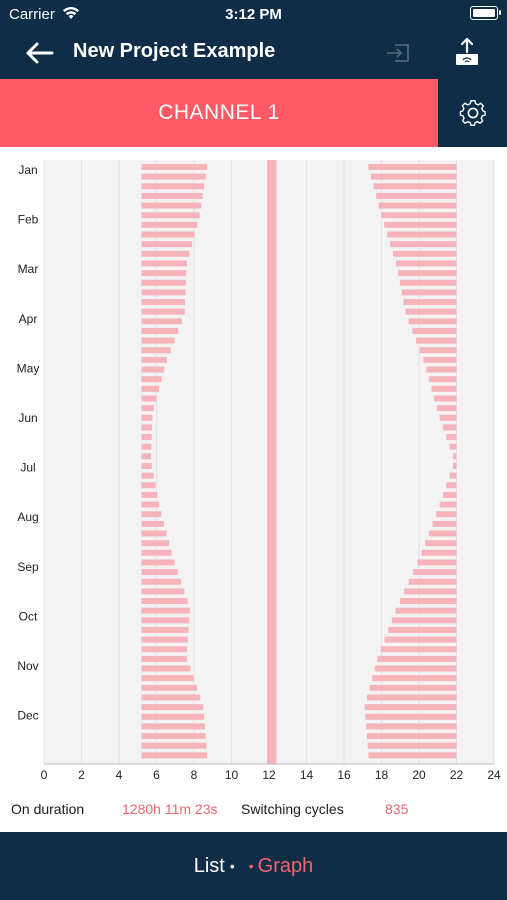 The height and width of the screenshot is (900, 507). I want to click on x-tick-label: 24, so click(494, 775).